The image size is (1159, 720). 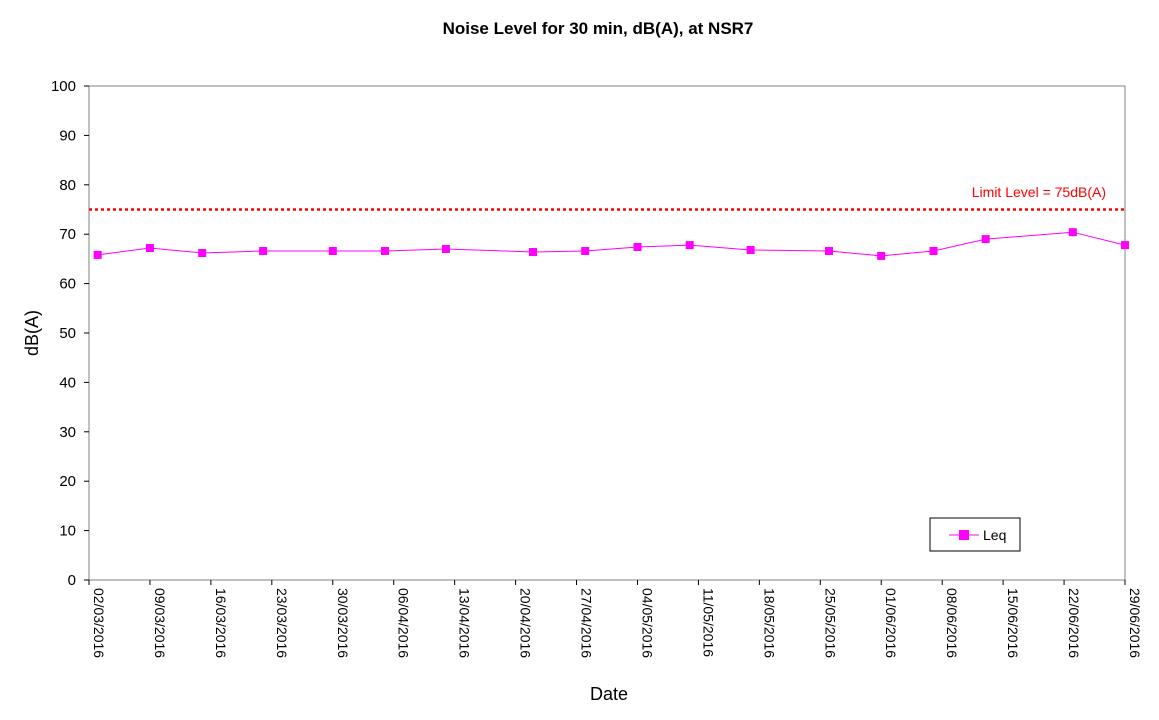 I want to click on y-tick-label: 40, so click(x=67, y=382).